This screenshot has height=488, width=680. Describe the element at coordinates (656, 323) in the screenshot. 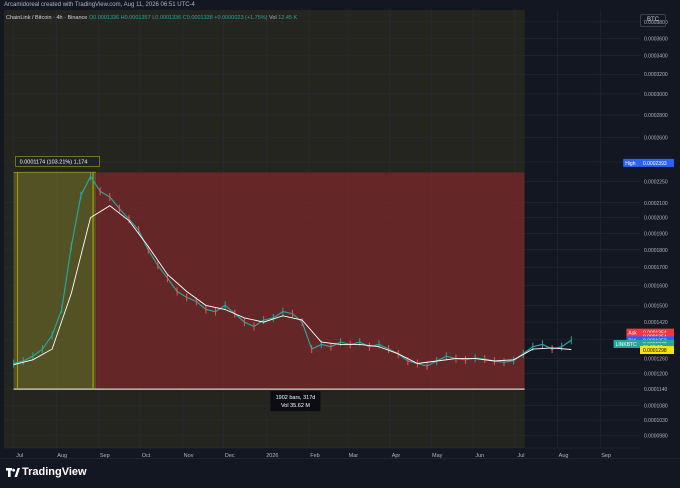

I see `price-tick-label: 0.0001420` at that location.